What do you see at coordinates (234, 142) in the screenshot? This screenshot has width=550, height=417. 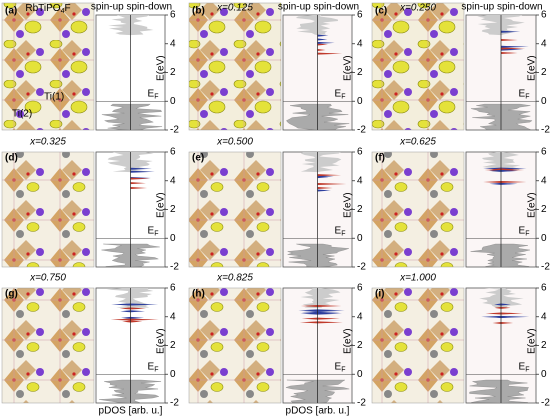 I see `panel-title: x=0.500` at bounding box center [234, 142].